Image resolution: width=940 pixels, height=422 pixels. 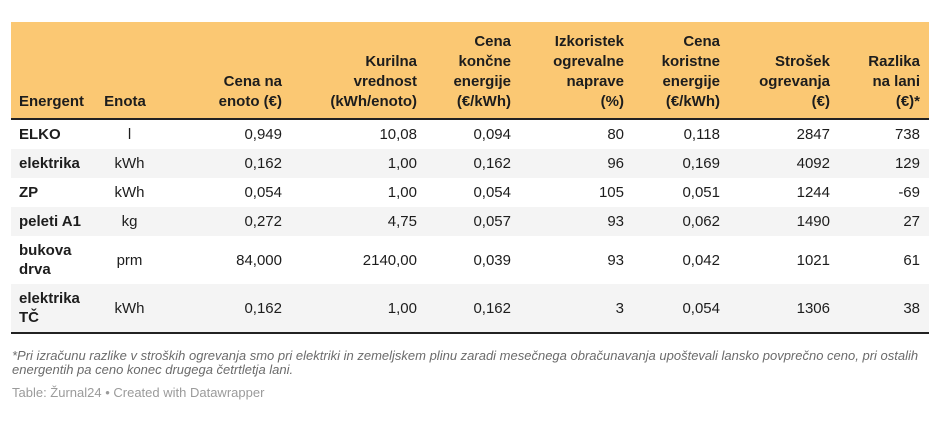 I want to click on table-cell: 738, so click(x=907, y=134).